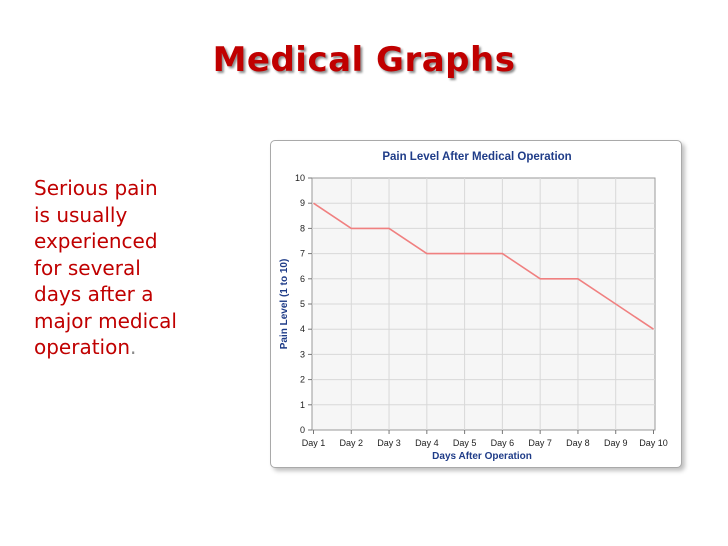  What do you see at coordinates (302, 430) in the screenshot?
I see `y-tick-label: 0` at bounding box center [302, 430].